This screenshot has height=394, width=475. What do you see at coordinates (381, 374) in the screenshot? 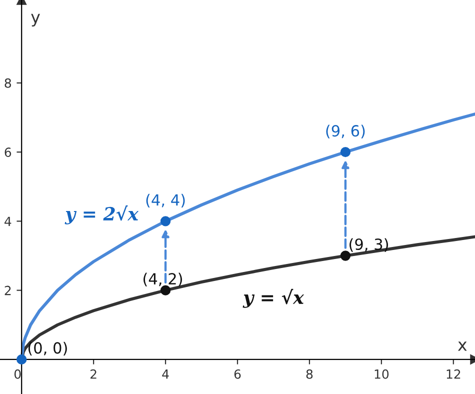
I see `x-tick-label: 10` at bounding box center [381, 374].